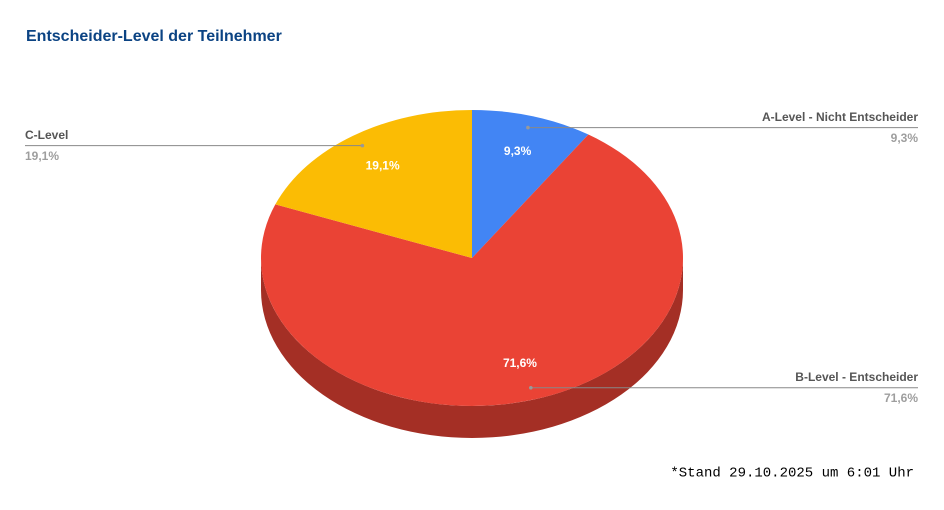  I want to click on legend-name: C-Level, so click(46, 135).